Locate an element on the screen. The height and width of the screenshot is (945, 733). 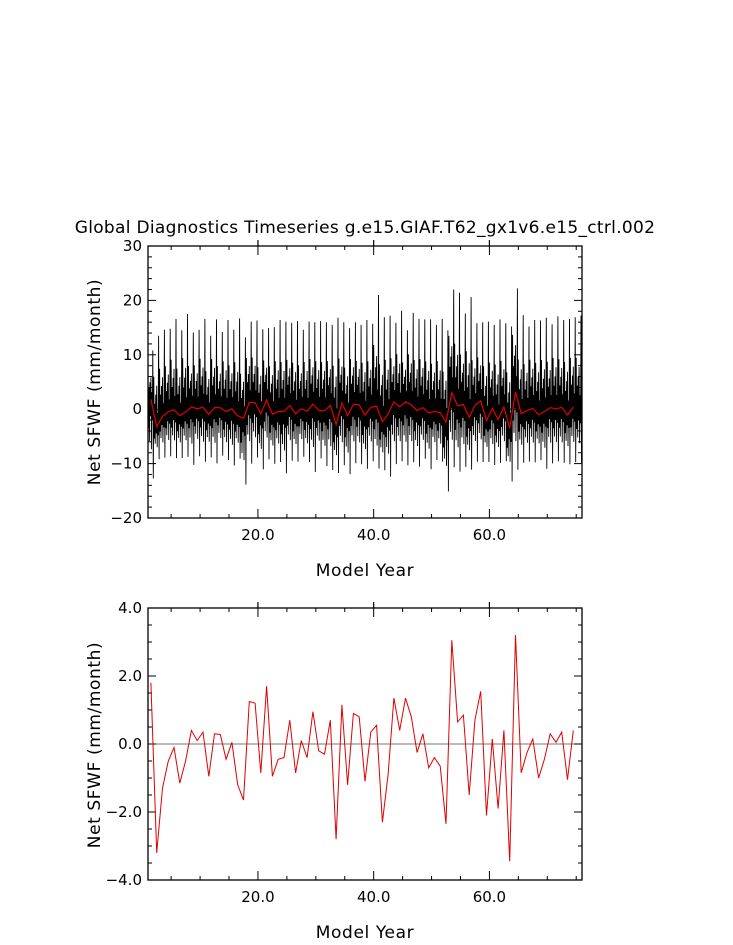
y-tick-label: 4.0 is located at coordinates (130, 608).